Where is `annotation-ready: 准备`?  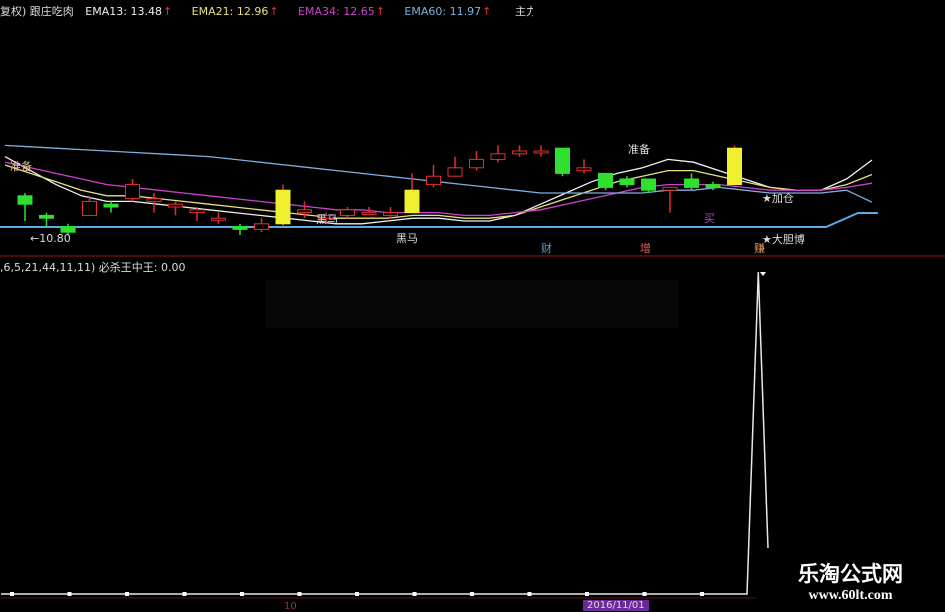 annotation-ready: 准备 is located at coordinates (21, 166).